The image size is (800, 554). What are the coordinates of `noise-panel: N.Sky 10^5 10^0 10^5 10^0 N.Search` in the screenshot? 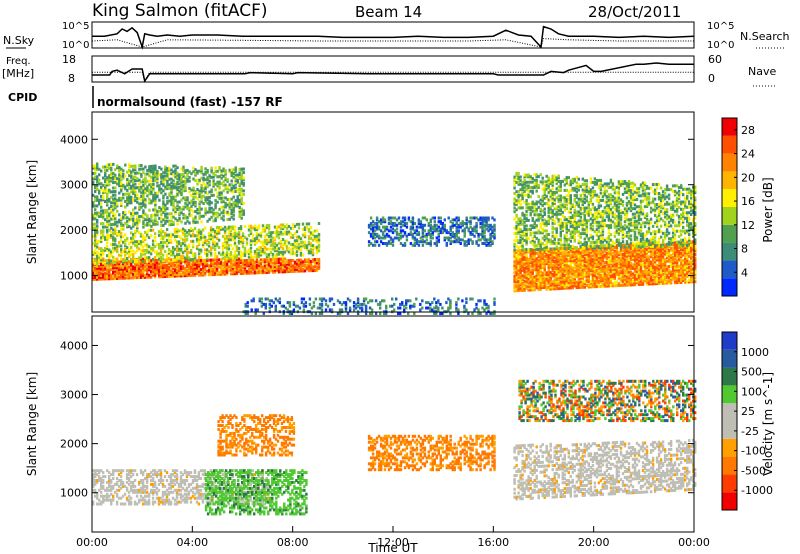 It's located at (396, 36).